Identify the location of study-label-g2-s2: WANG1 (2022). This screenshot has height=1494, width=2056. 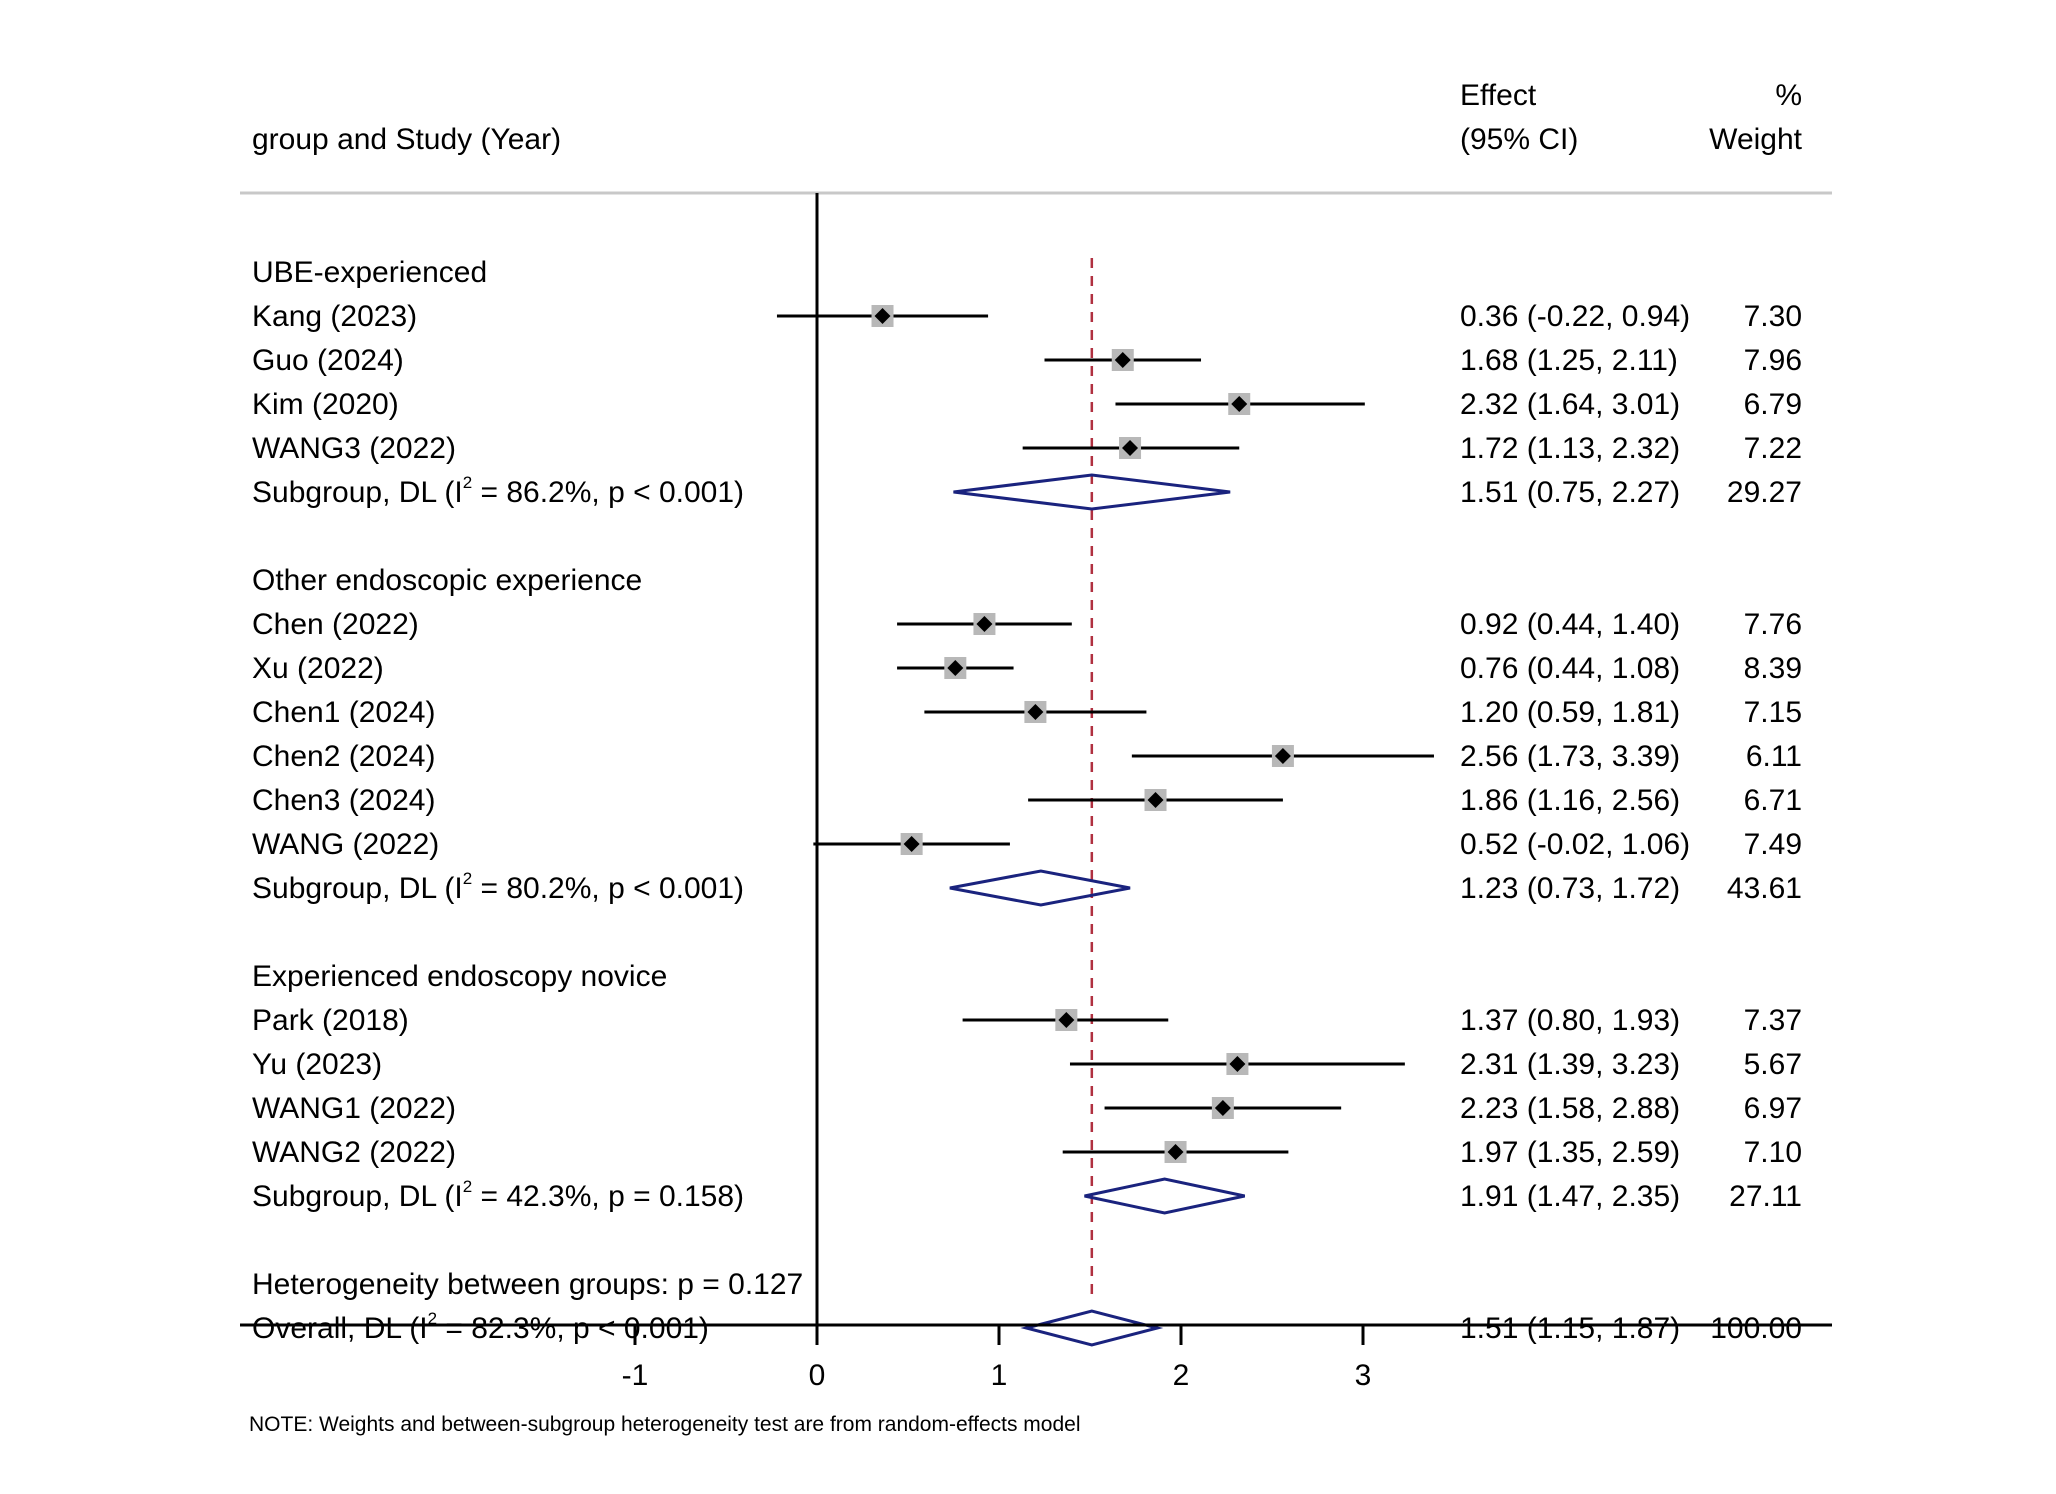
(354, 1108).